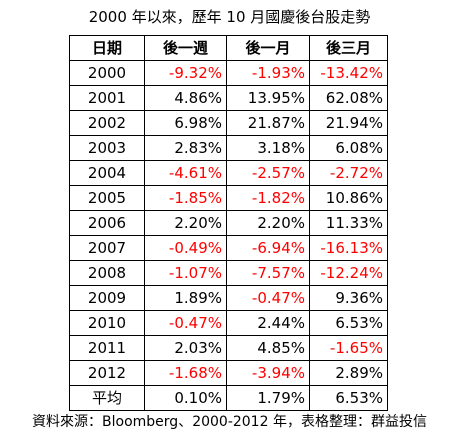 Image resolution: width=459 pixels, height=446 pixels. What do you see at coordinates (185, 198) in the screenshot?
I see `cell-week: -1.85%` at bounding box center [185, 198].